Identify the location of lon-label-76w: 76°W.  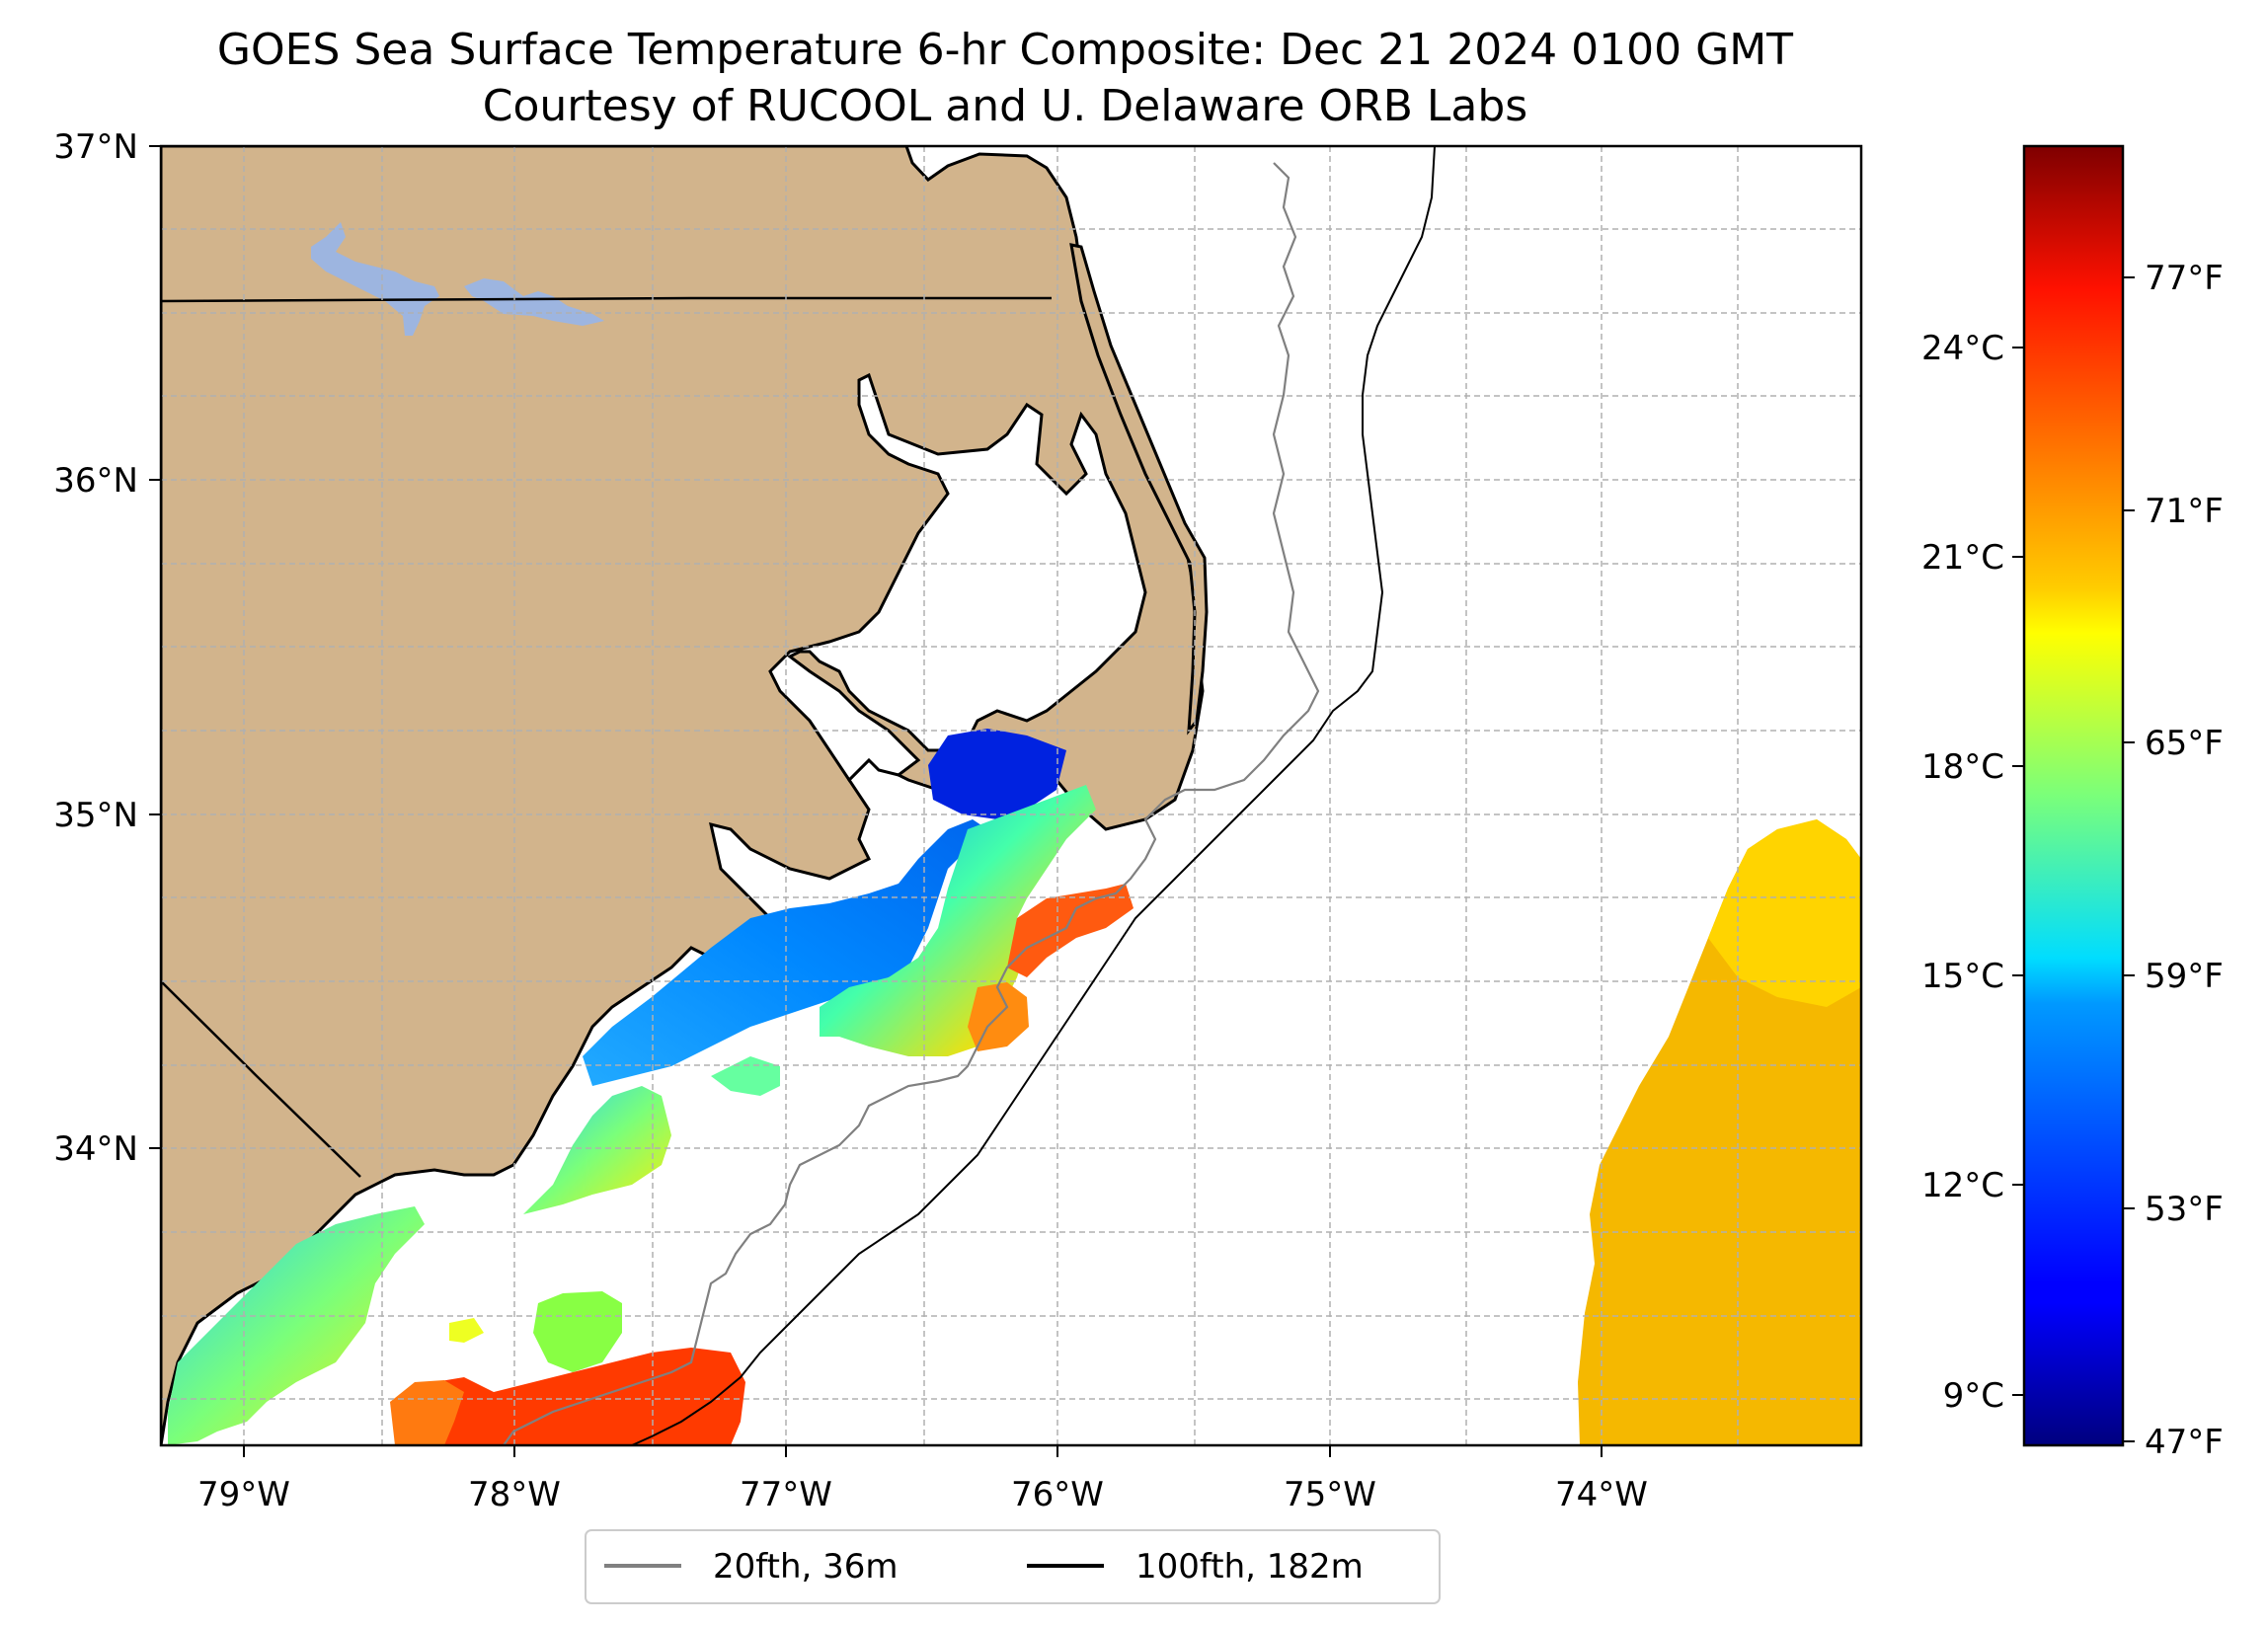
(1057, 1494).